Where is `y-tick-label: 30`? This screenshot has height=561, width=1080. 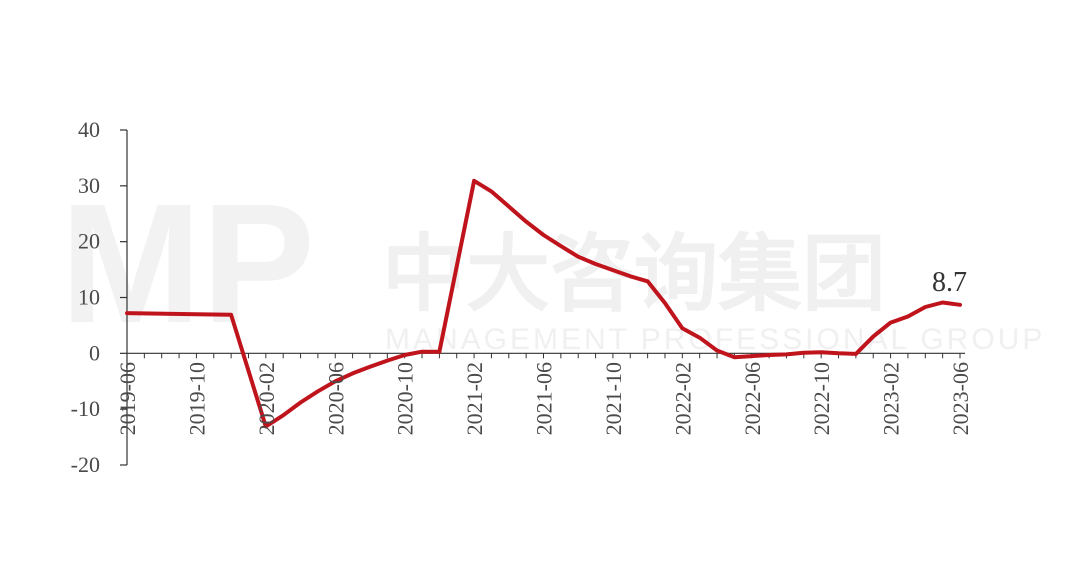
y-tick-label: 30 is located at coordinates (89, 185).